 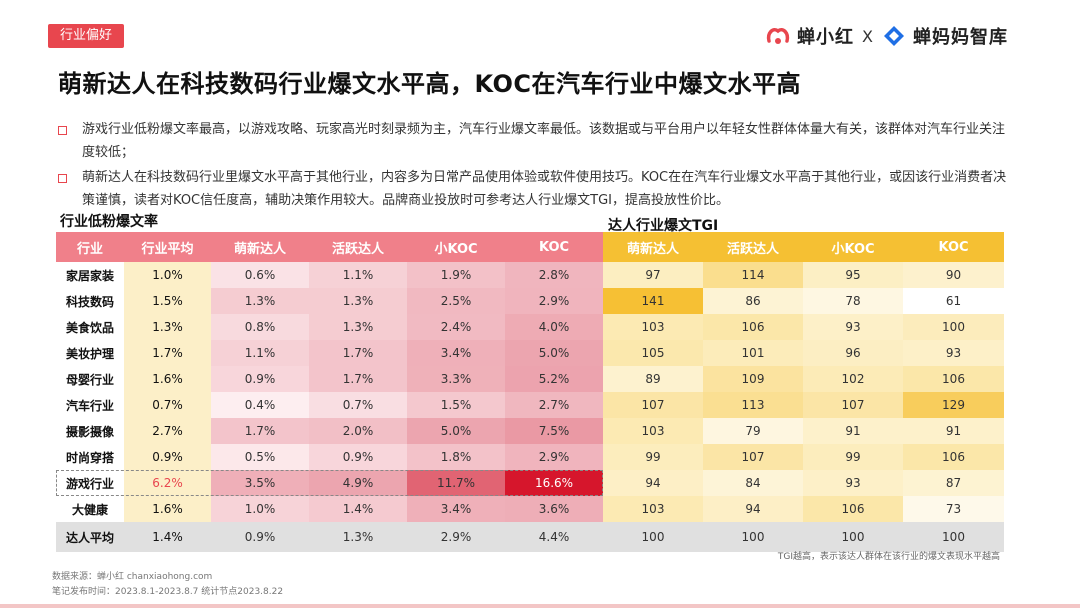 What do you see at coordinates (456, 483) in the screenshot?
I see `heatmap-cell: 11.7%` at bounding box center [456, 483].